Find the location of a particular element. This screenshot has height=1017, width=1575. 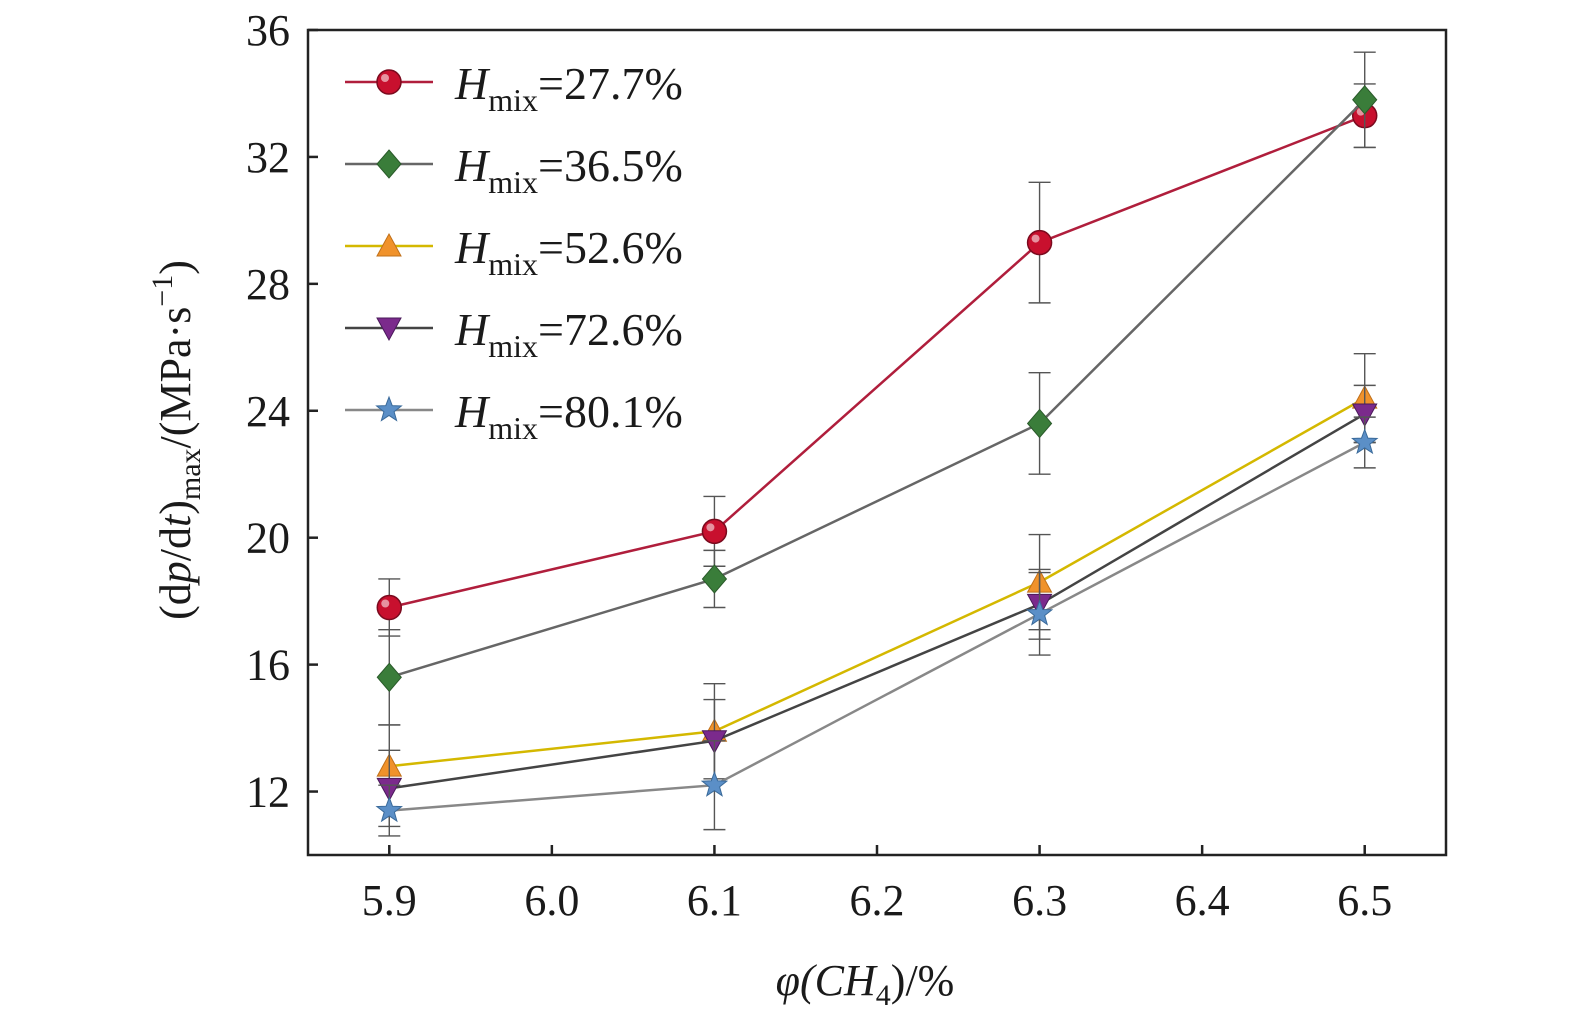

y-axis-title-sup: −1 is located at coordinates (162, 291).